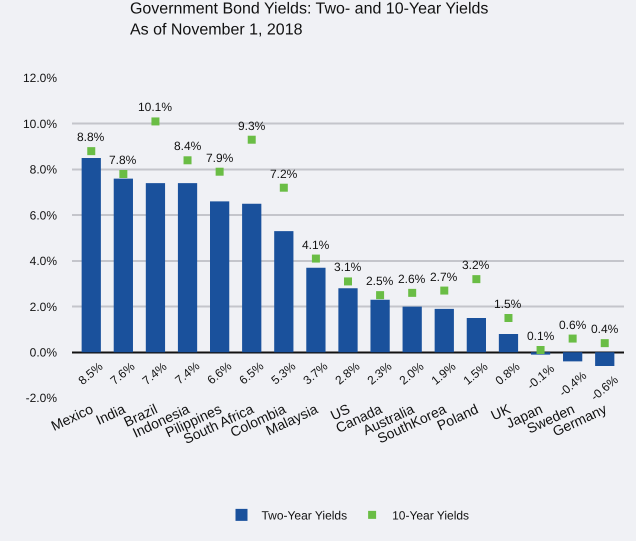  Describe the element at coordinates (252, 126) in the screenshot. I see `data-label: 9.3%` at that location.